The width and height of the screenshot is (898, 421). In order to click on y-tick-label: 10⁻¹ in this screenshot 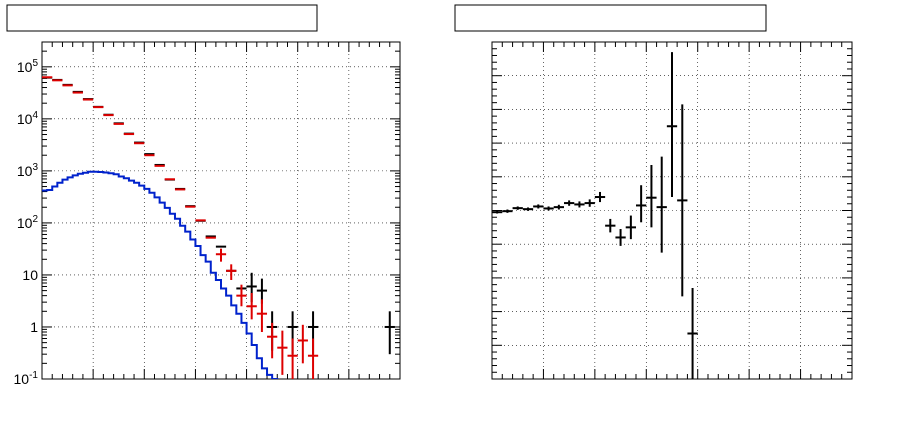, I will do `click(26, 378)`.